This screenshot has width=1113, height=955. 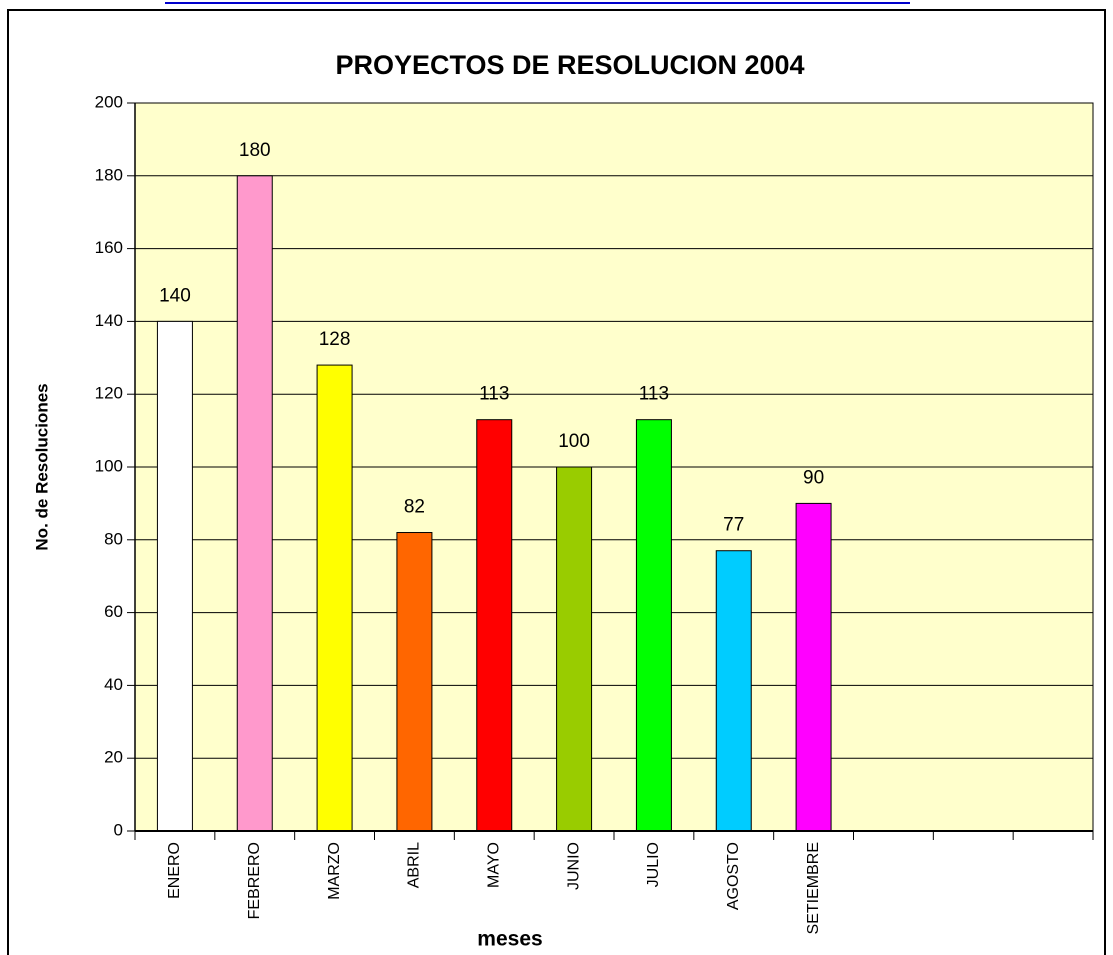 What do you see at coordinates (335, 339) in the screenshot?
I see `data-label: 128` at bounding box center [335, 339].